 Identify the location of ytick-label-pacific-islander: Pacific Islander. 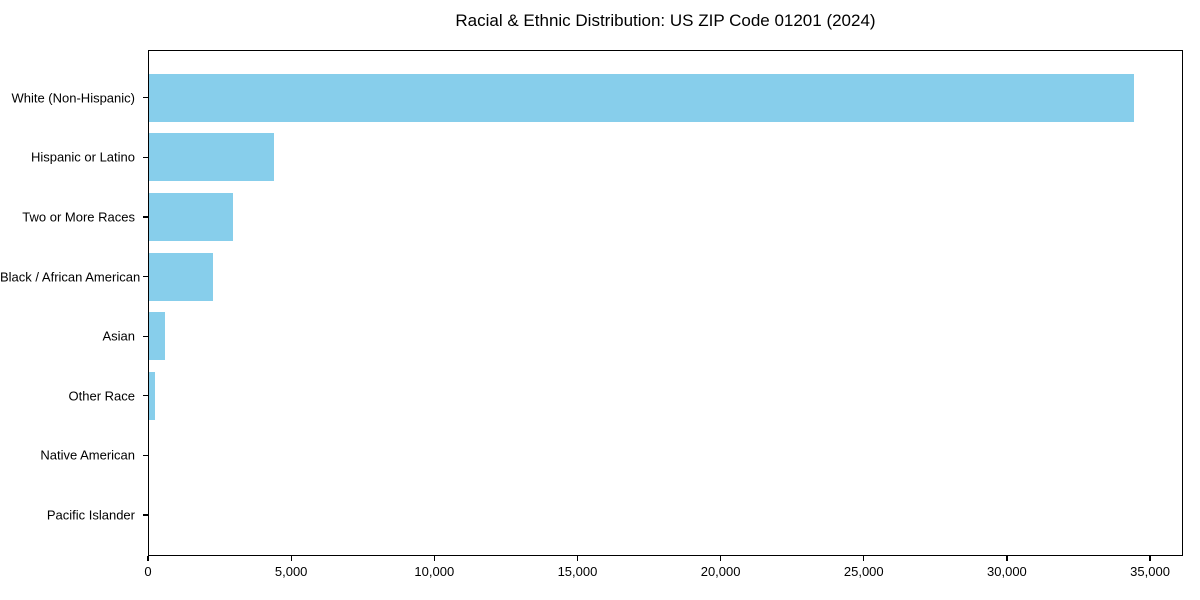
(90, 515).